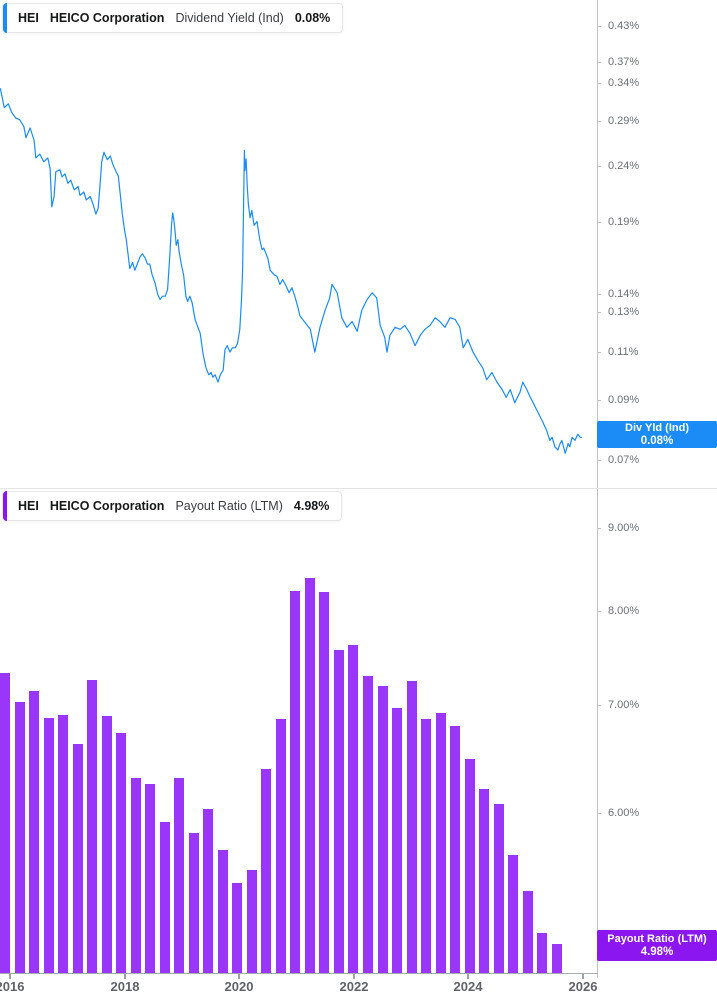  What do you see at coordinates (624, 26) in the screenshot?
I see `y-tick-label: 0.43%` at bounding box center [624, 26].